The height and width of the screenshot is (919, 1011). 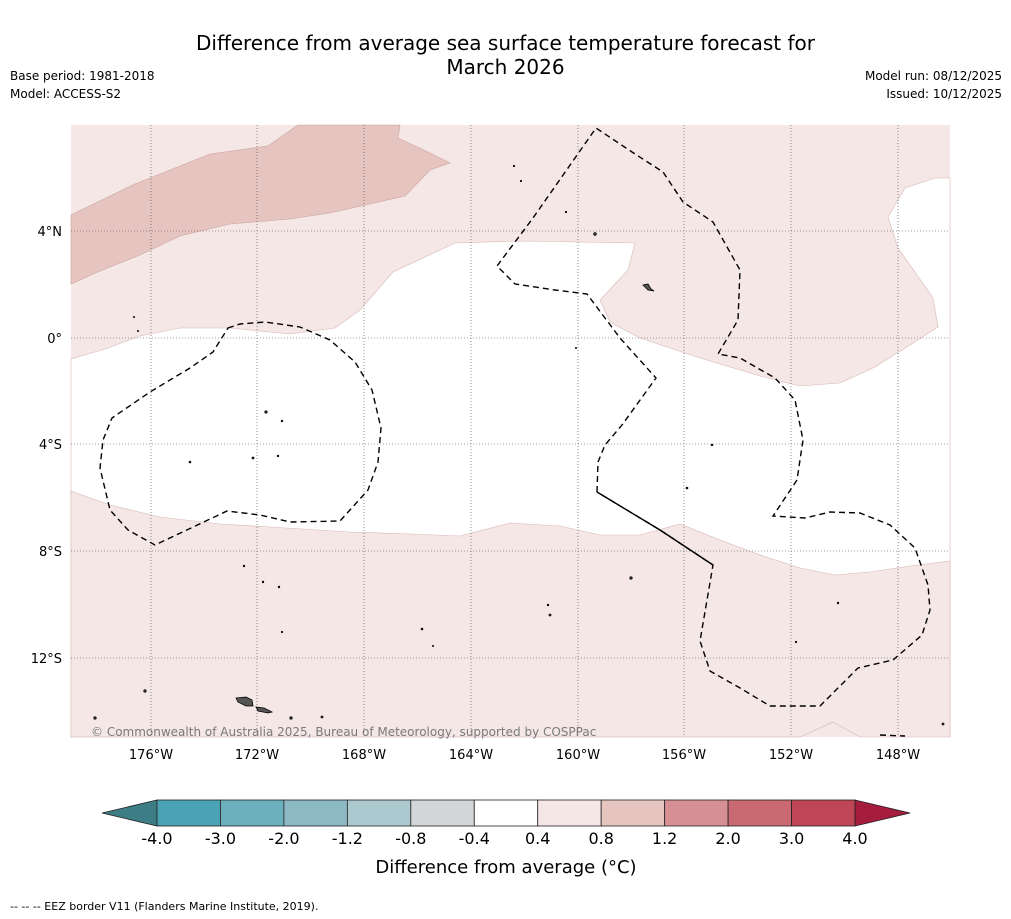 I want to click on lat-label: 12°S, so click(x=46, y=659).